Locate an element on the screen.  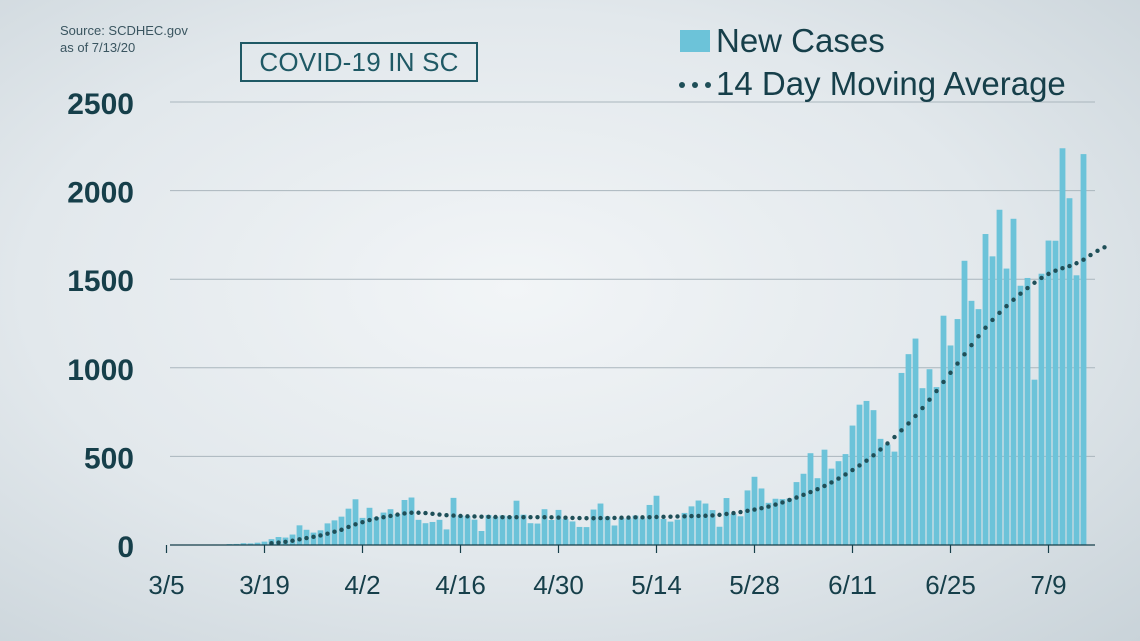
x-tick-label: 7/9 is located at coordinates (1048, 585).